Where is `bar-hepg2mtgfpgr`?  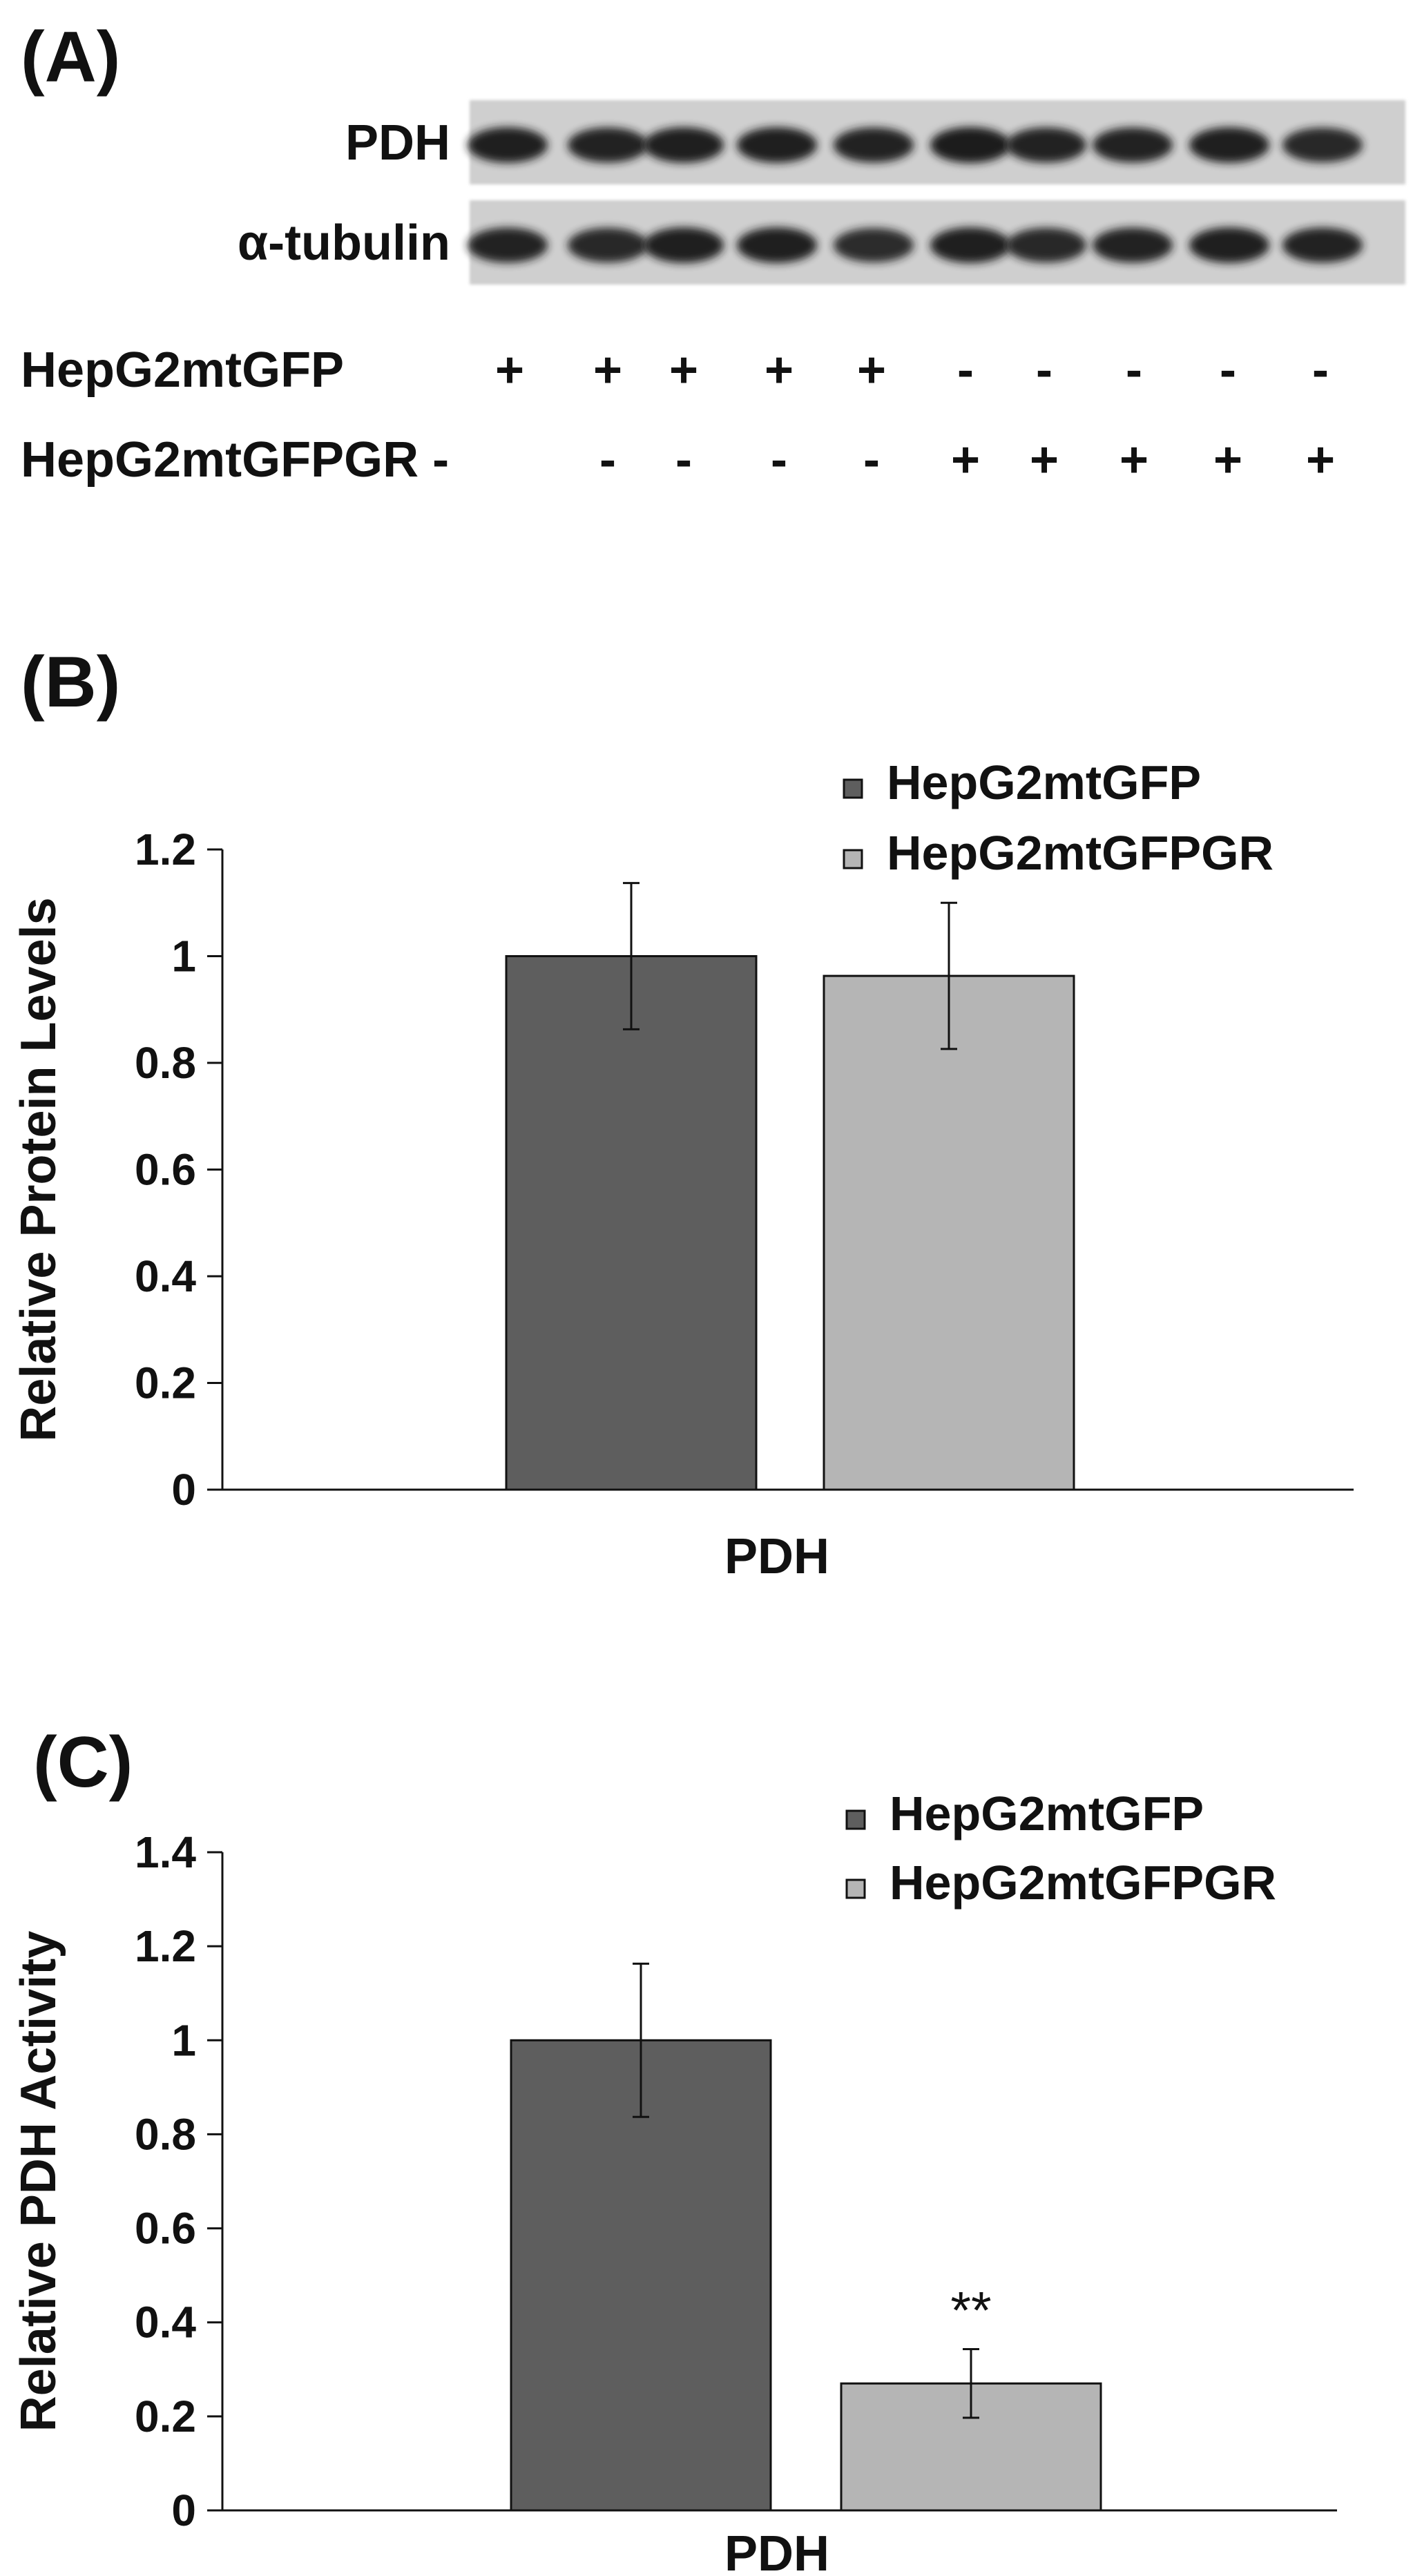 bar-hepg2mtgfpgr is located at coordinates (949, 1232).